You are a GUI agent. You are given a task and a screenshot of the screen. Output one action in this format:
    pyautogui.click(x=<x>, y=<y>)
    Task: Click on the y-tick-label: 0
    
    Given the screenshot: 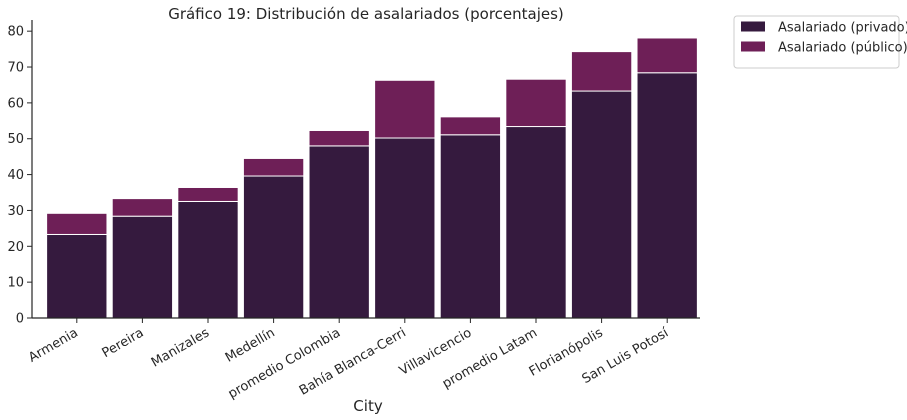 What is the action you would take?
    pyautogui.click(x=20, y=319)
    